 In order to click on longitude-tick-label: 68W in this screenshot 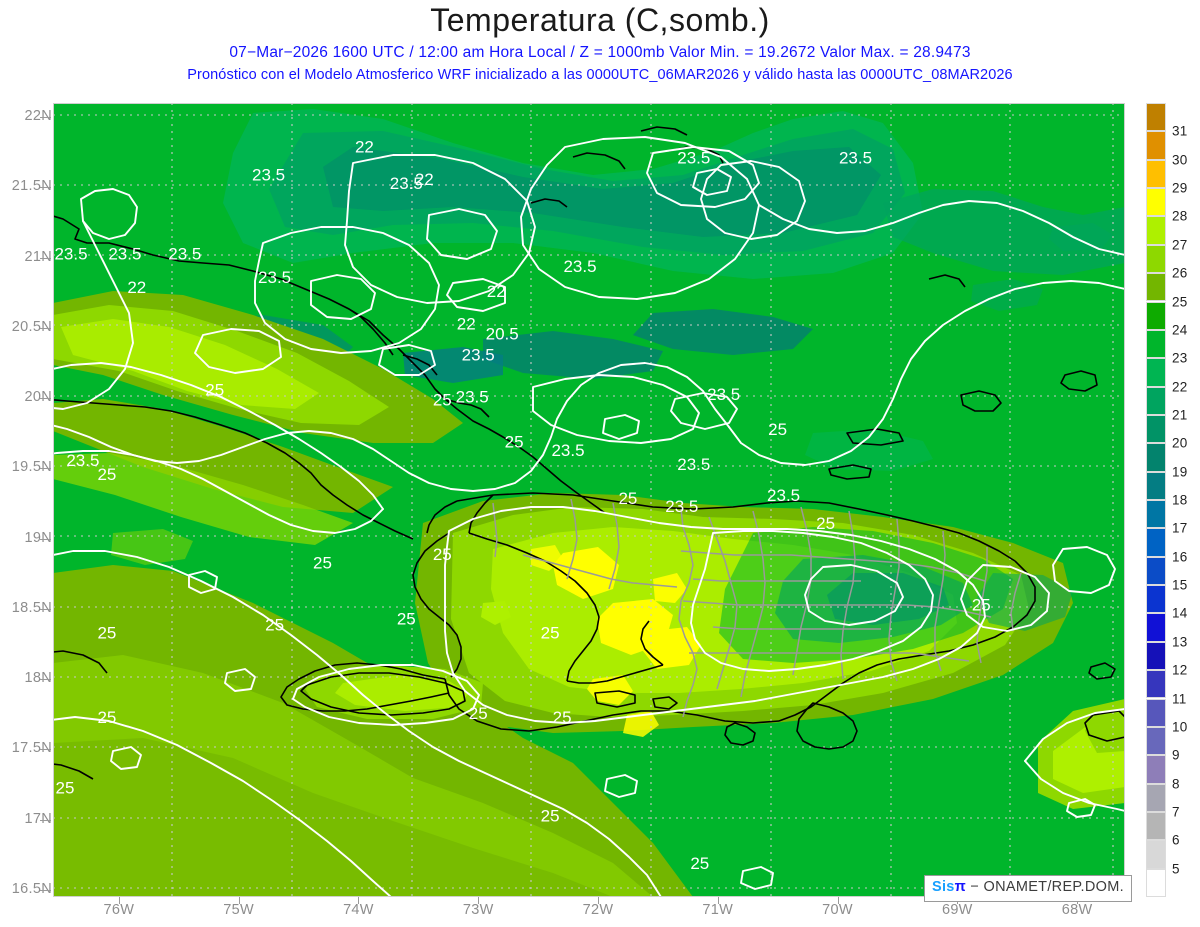, I will do `click(1077, 910)`.